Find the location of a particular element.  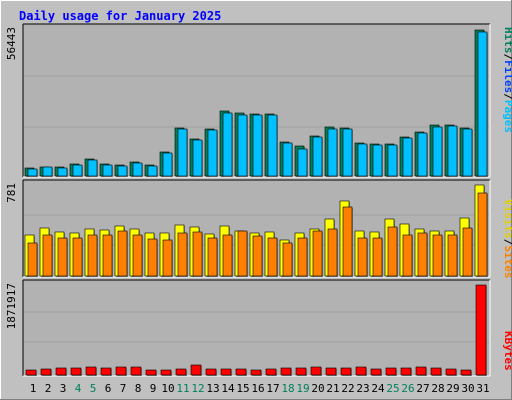

x-label-day-7: 7 is located at coordinates (123, 388).